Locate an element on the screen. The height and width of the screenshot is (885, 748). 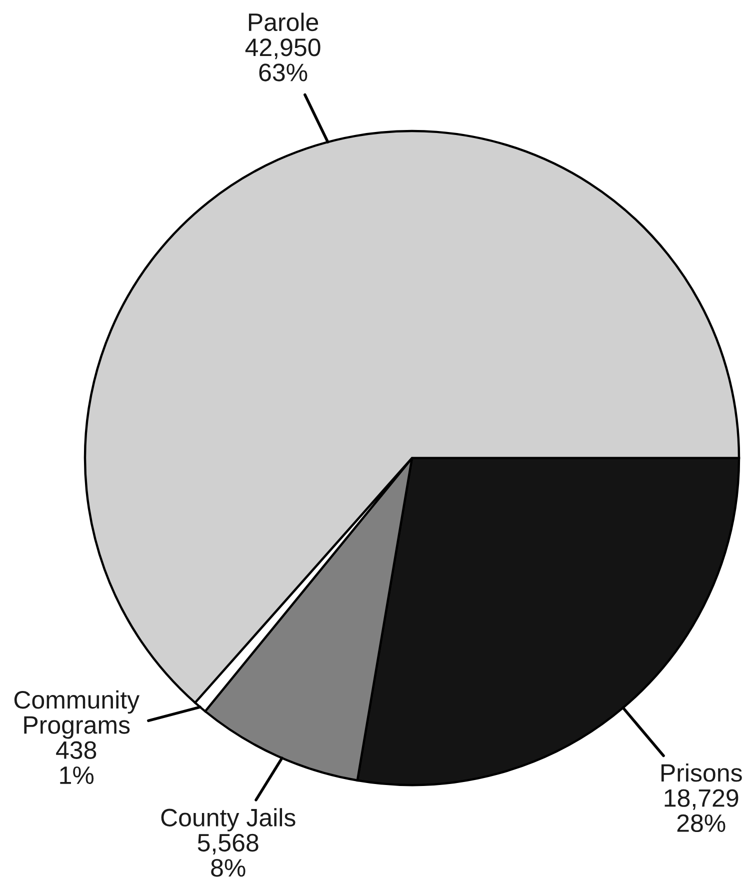
data-label: 438 1% is located at coordinates (76, 762).